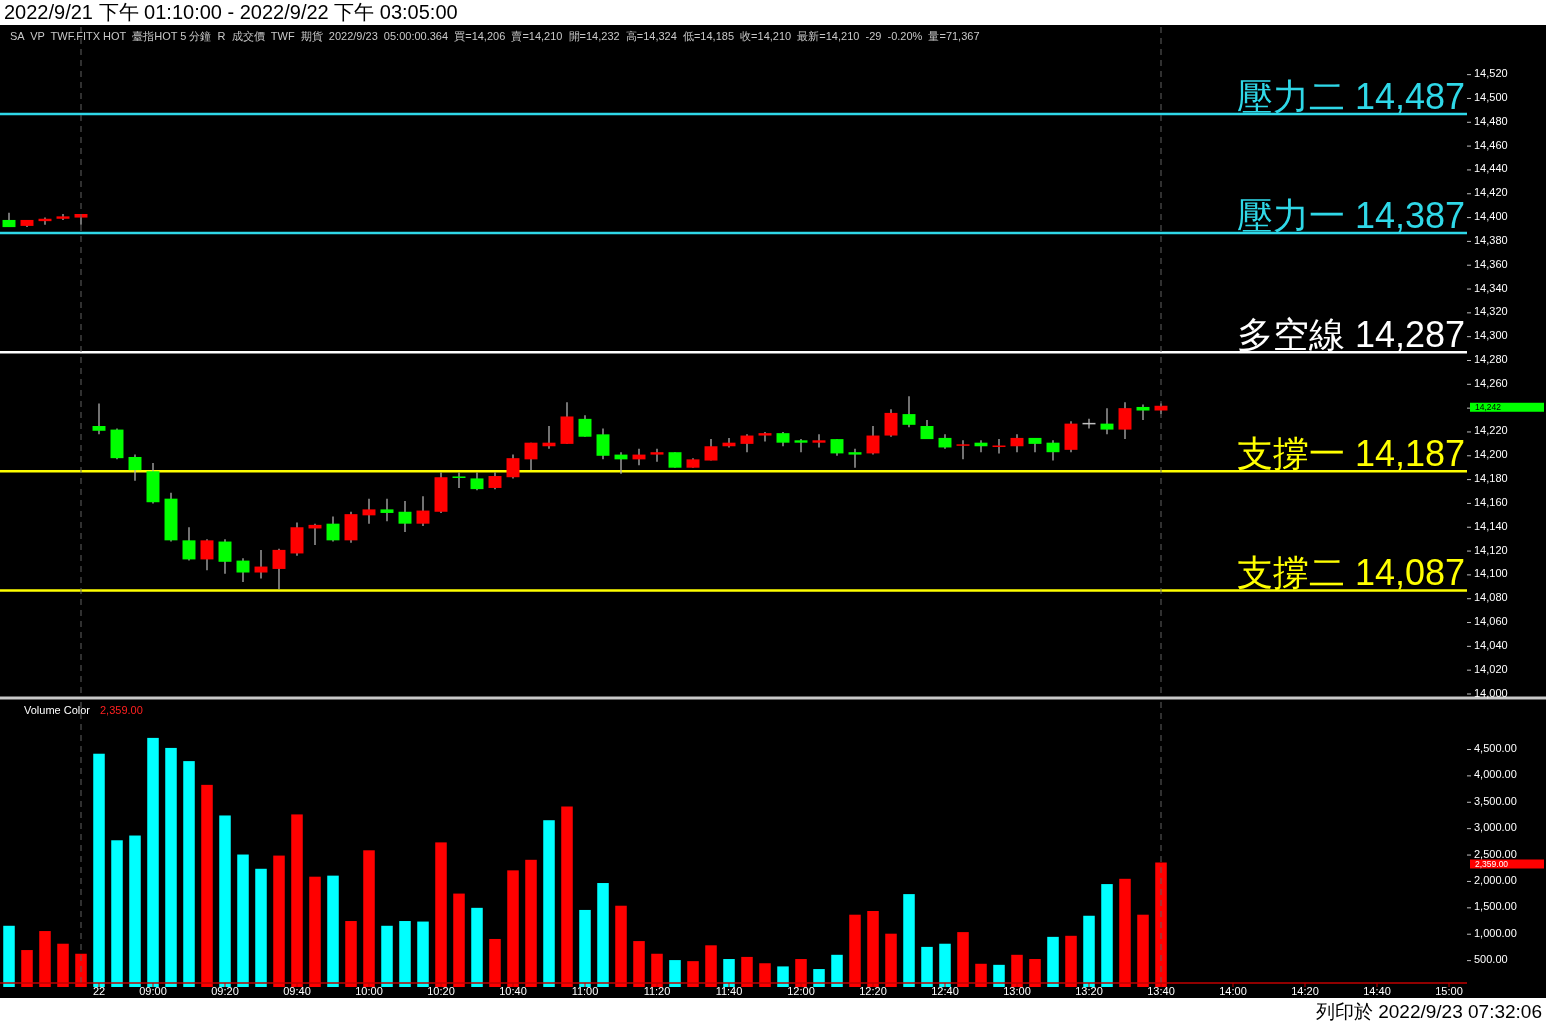 This screenshot has height=1022, width=1546. Describe the element at coordinates (729, 991) in the screenshot. I see `x-tick-label: 11:40` at that location.